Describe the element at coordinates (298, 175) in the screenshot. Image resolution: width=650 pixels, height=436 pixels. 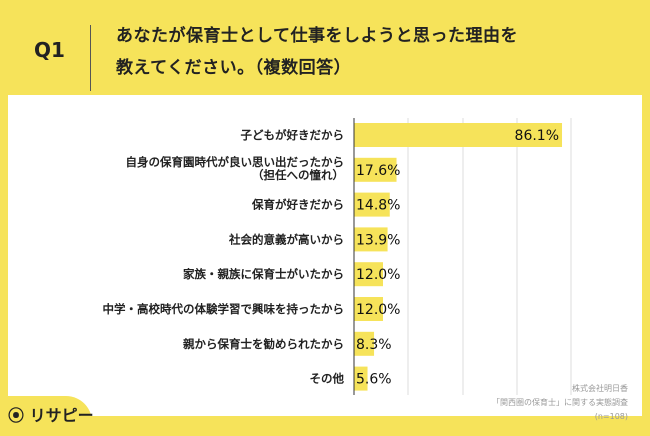
I see `category-label: （担任への憧れ）` at that location.